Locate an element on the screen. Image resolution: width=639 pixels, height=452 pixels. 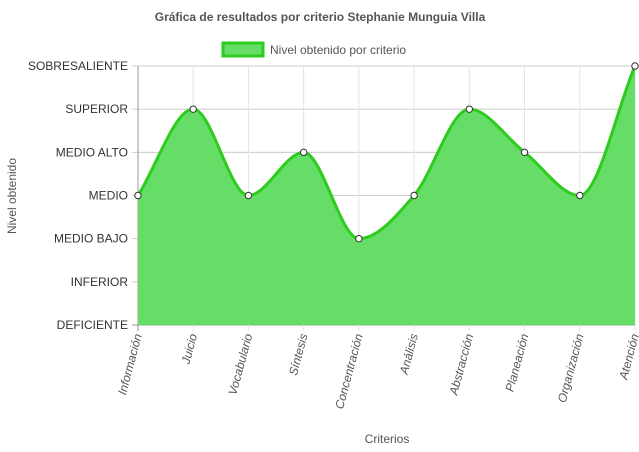
x-tick-label: Juicio is located at coordinates (189, 349).